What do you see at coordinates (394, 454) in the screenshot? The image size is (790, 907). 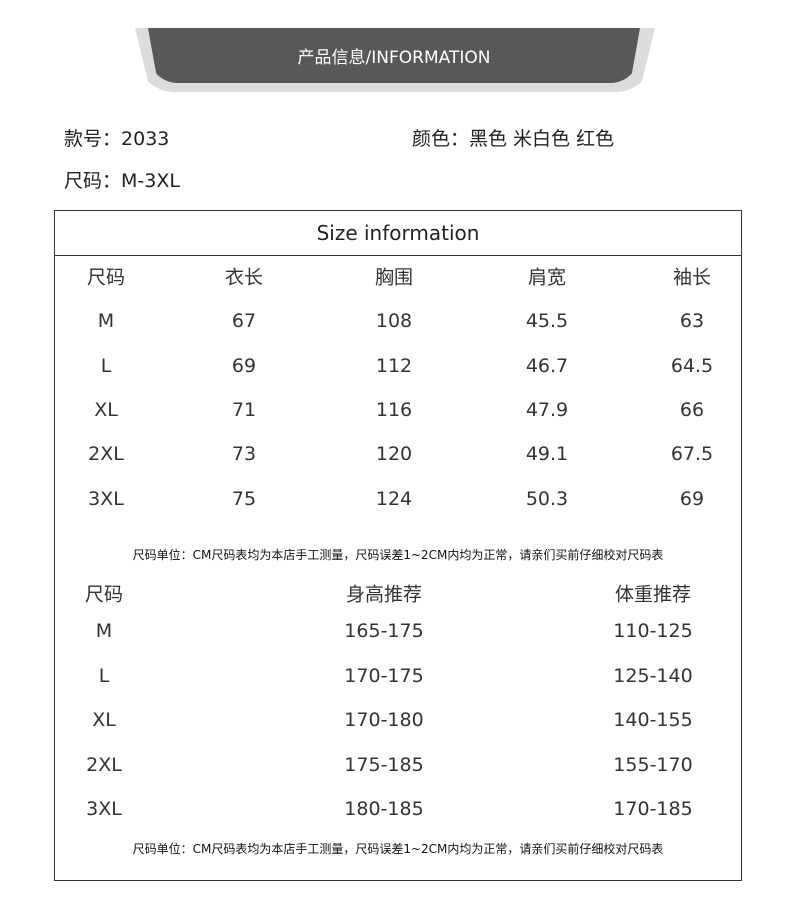 I see `table-cell: 120` at bounding box center [394, 454].